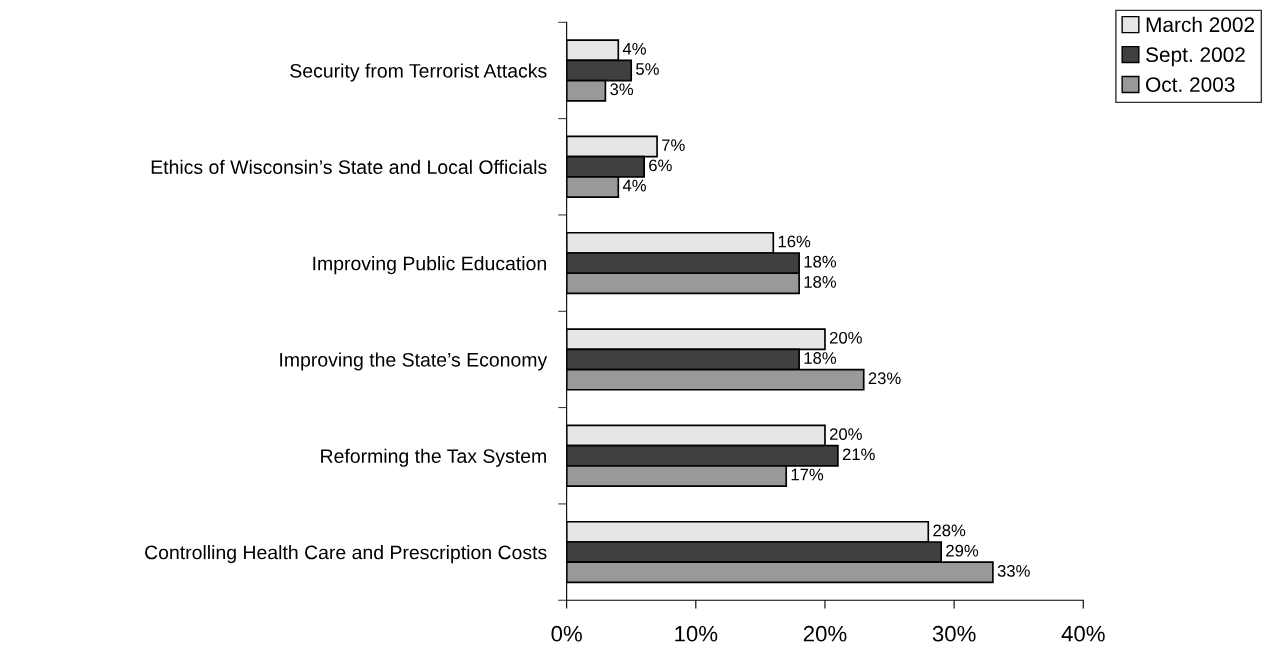  I want to click on data-label: 29%, so click(962, 550).